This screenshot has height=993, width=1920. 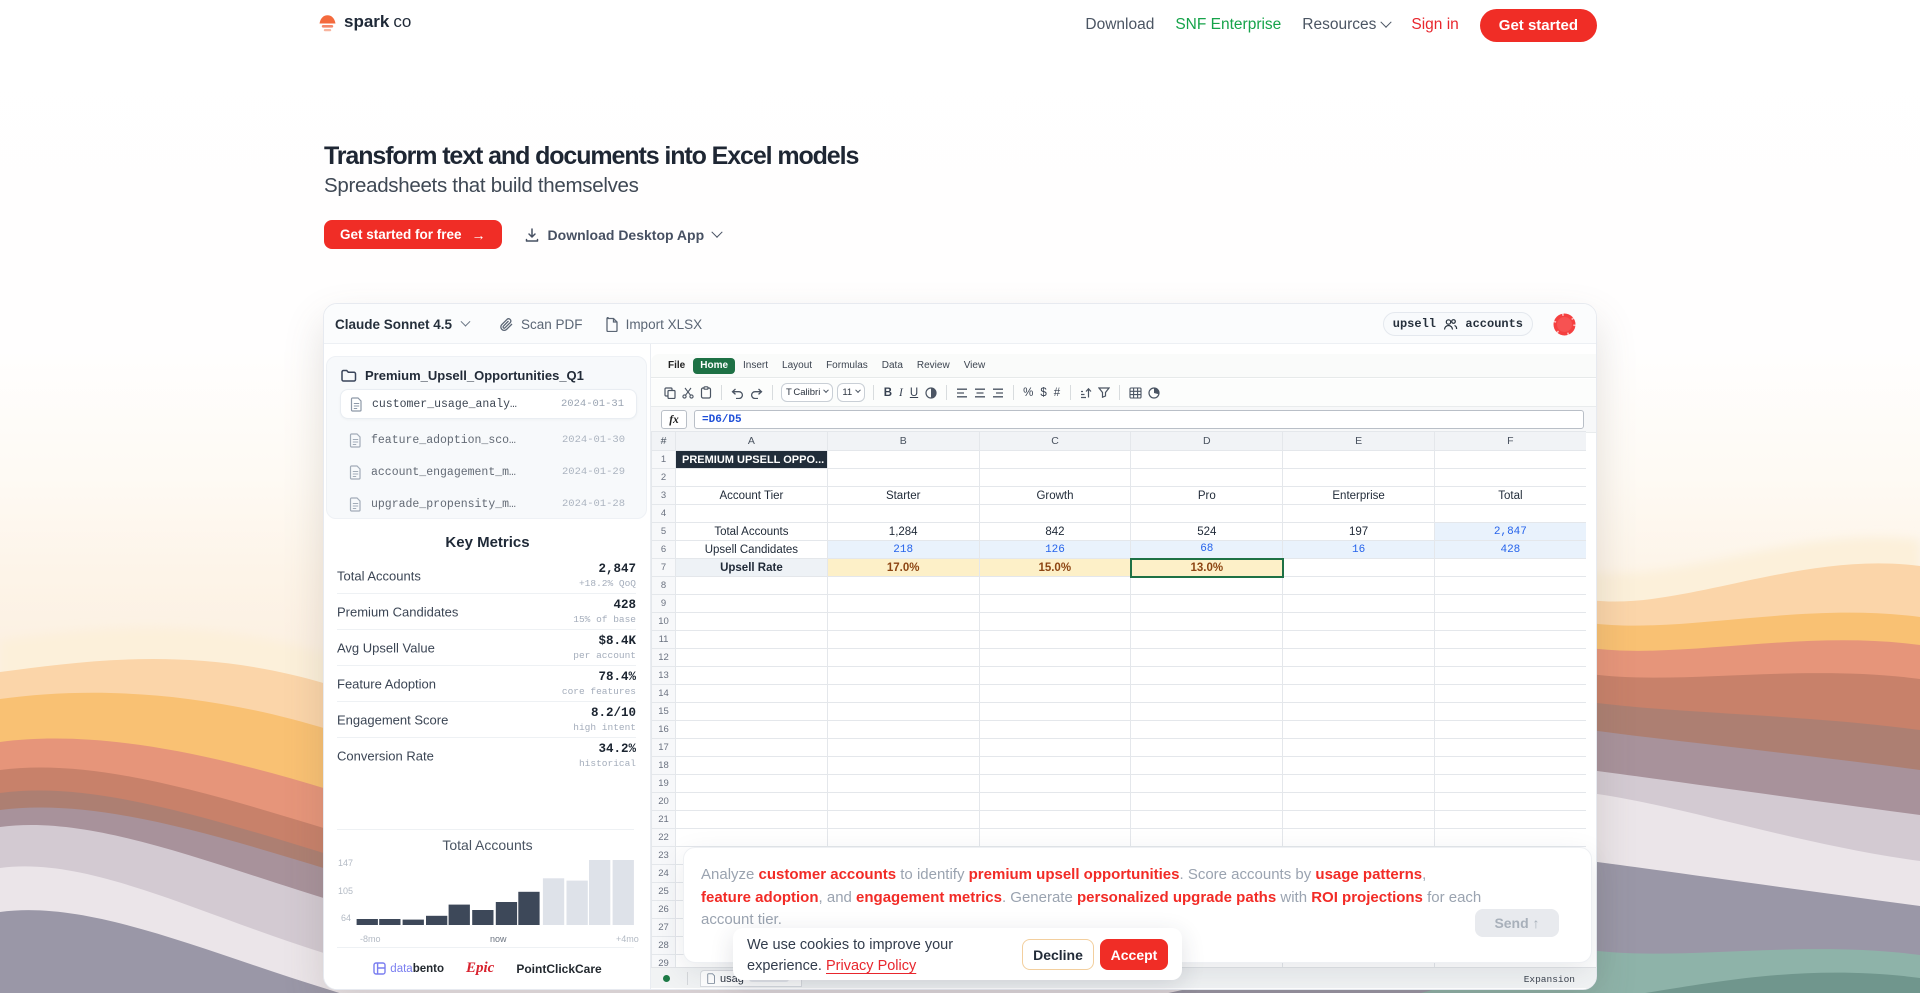 I want to click on svg-text: 105, so click(x=345, y=891).